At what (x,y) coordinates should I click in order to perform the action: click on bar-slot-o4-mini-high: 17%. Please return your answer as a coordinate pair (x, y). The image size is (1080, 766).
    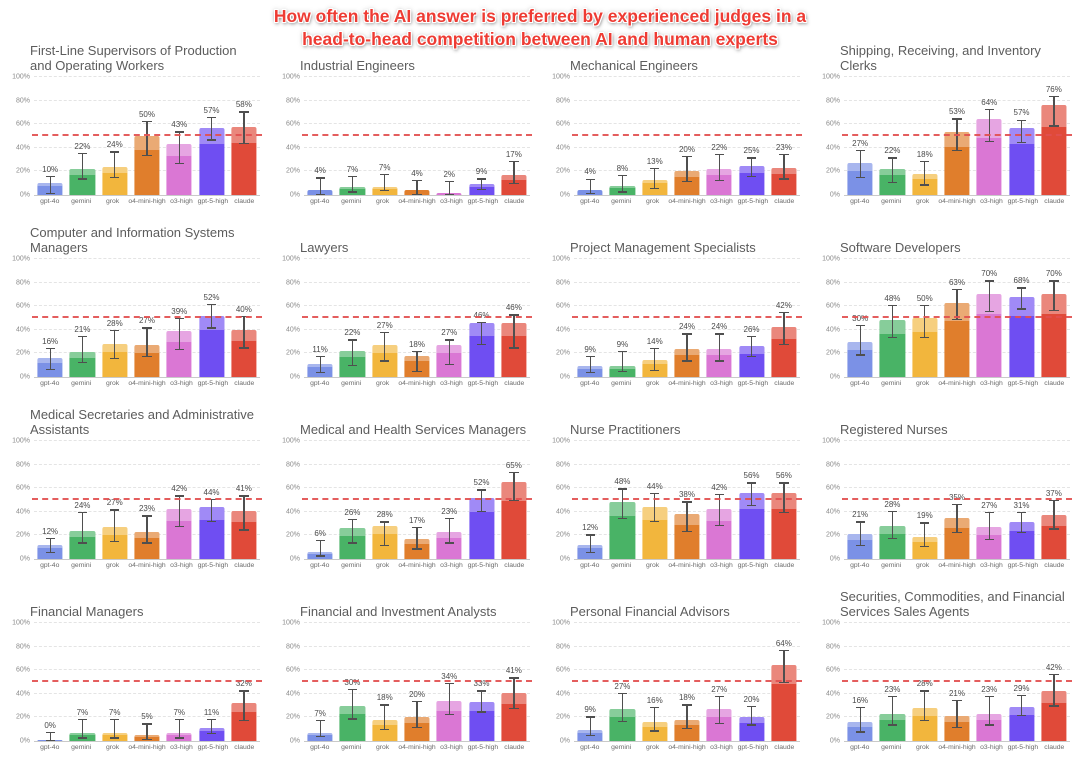
    Looking at the image, I should click on (417, 500).